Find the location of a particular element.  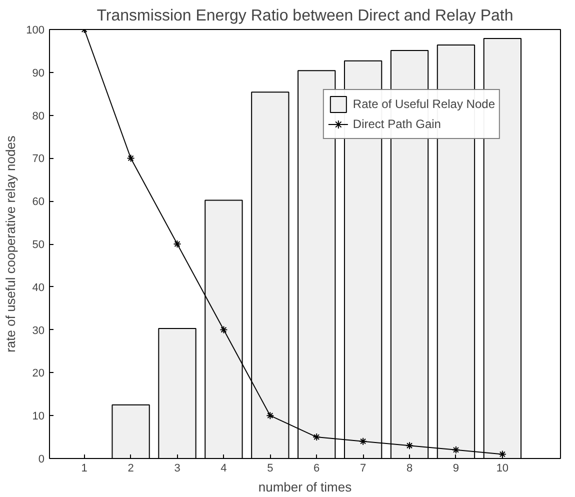

x-tick-label: 10 is located at coordinates (502, 468).